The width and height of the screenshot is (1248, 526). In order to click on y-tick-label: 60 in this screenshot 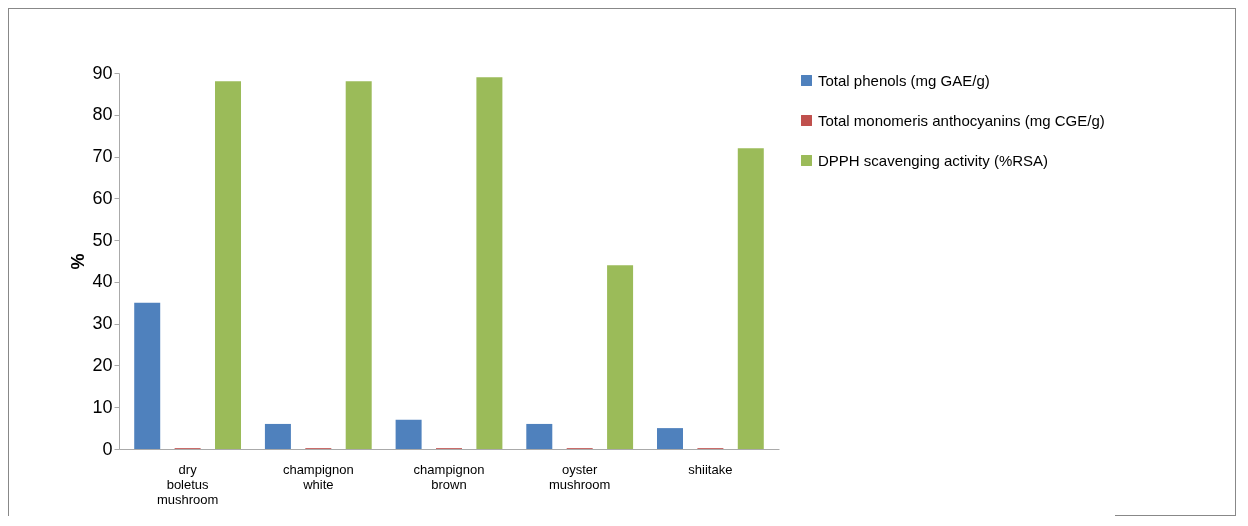, I will do `click(102, 197)`.